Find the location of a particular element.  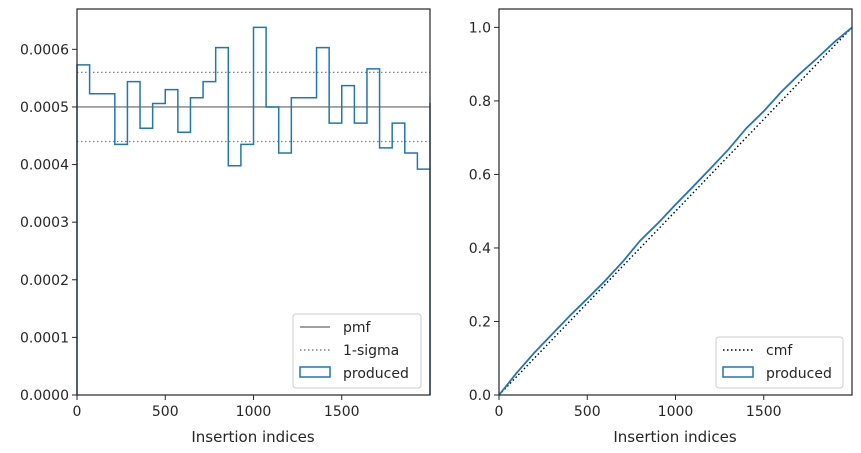

histogram-legend-box is located at coordinates (357, 351).